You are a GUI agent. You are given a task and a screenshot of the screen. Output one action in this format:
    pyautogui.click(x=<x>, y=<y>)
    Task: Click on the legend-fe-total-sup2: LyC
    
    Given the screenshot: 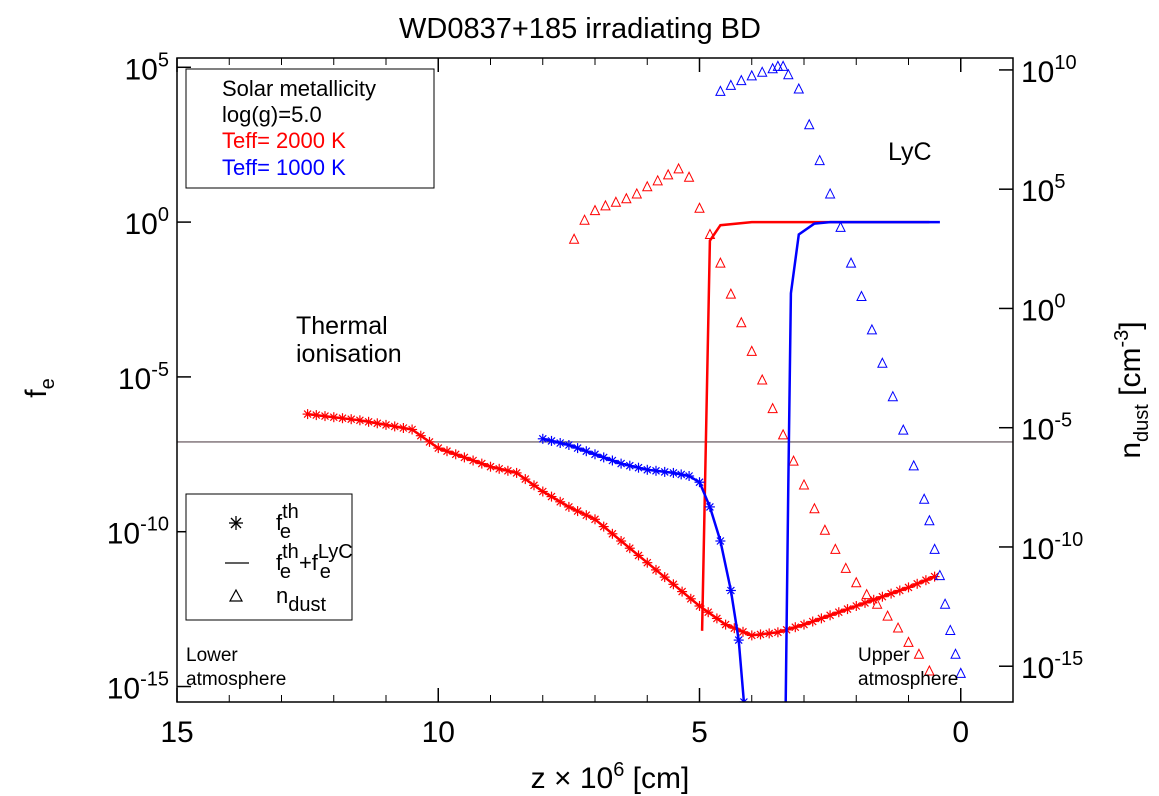 What is the action you would take?
    pyautogui.click(x=335, y=552)
    